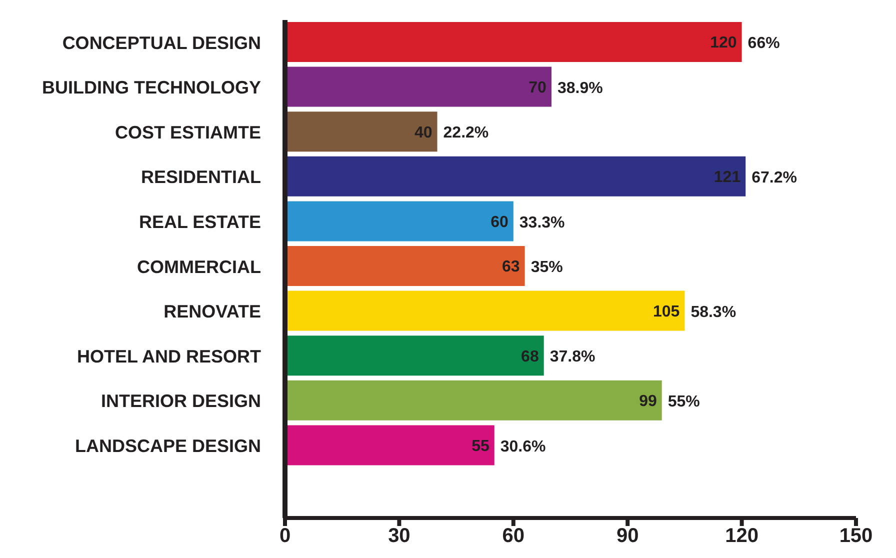 The image size is (896, 558). I want to click on annotation: 22.2%, so click(466, 133).